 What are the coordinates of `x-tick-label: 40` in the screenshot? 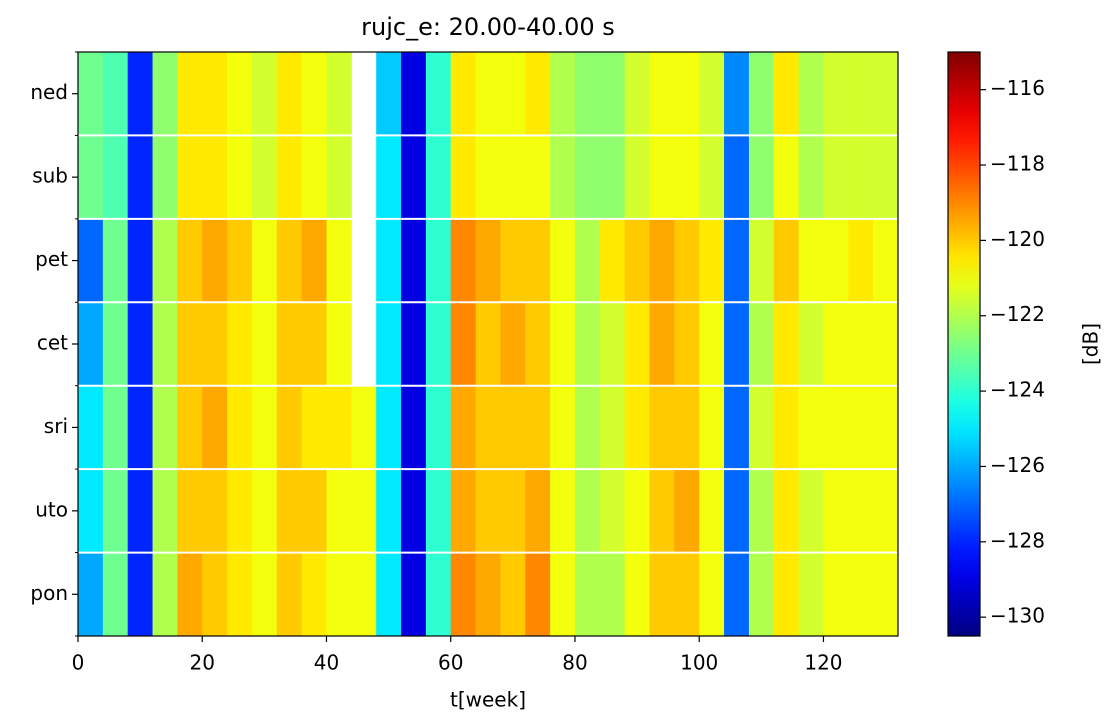 It's located at (326, 663).